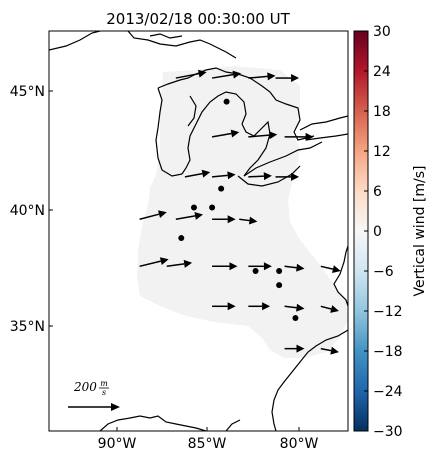 This screenshot has width=436, height=461. What do you see at coordinates (377, 192) in the screenshot?
I see `colorbar-tick-label-4: 6` at bounding box center [377, 192].